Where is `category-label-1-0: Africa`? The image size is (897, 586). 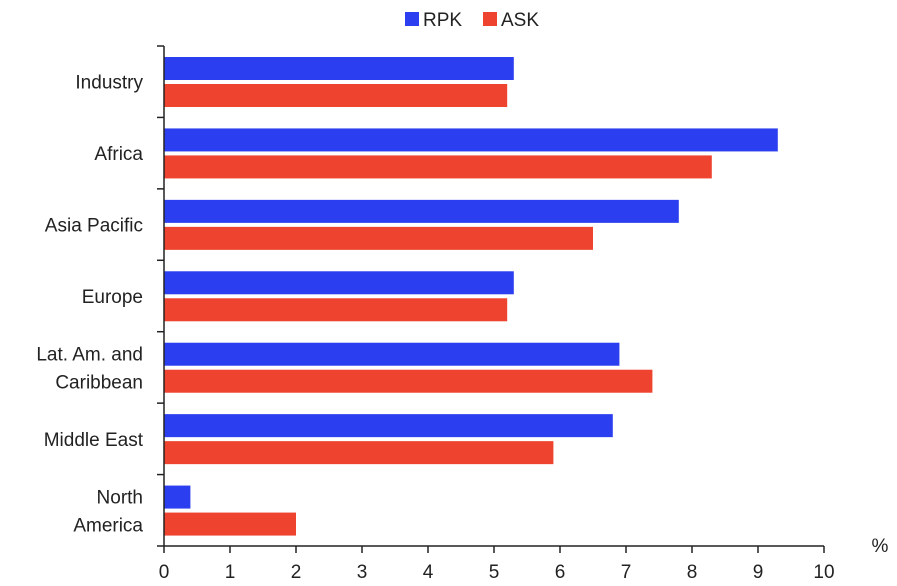
category-label-1-0: Africa is located at coordinates (118, 154).